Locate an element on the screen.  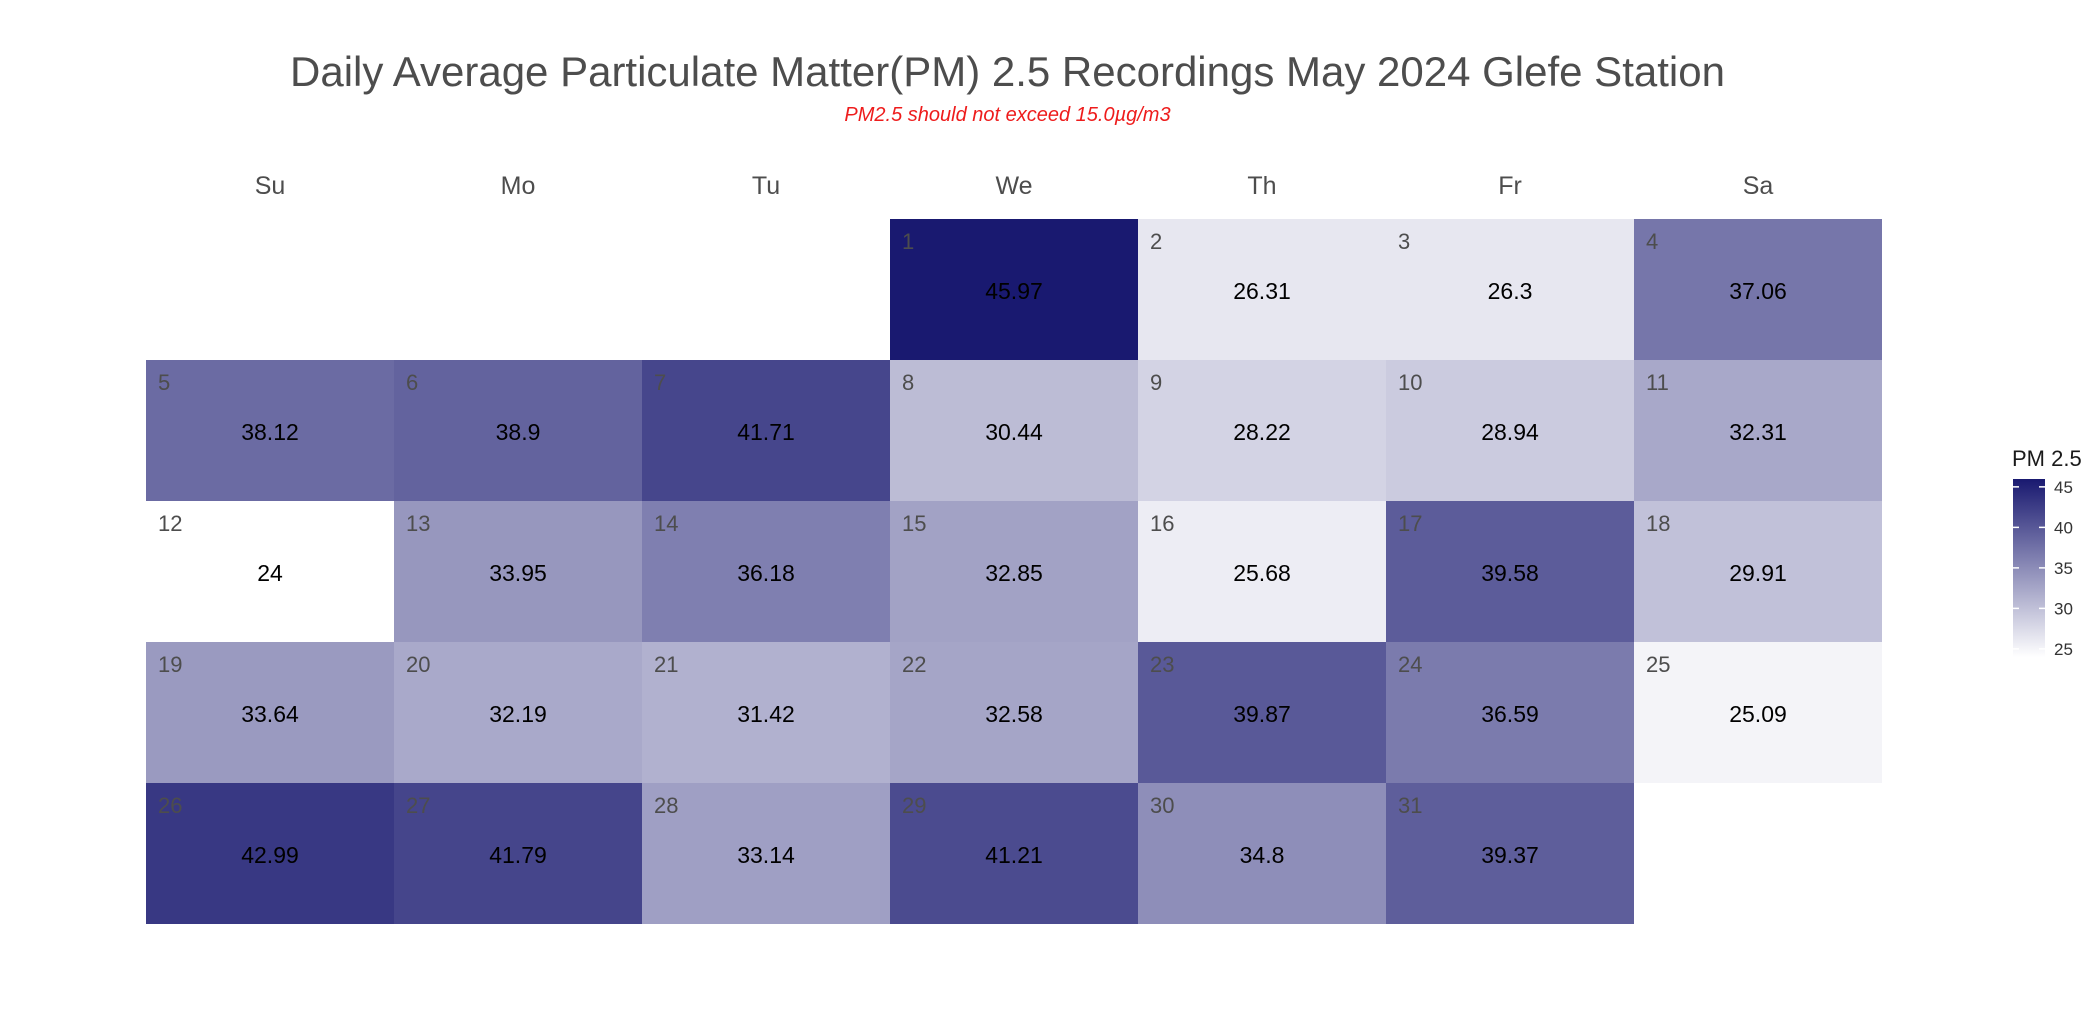
day-cell: 31 39.37 is located at coordinates (1510, 853).